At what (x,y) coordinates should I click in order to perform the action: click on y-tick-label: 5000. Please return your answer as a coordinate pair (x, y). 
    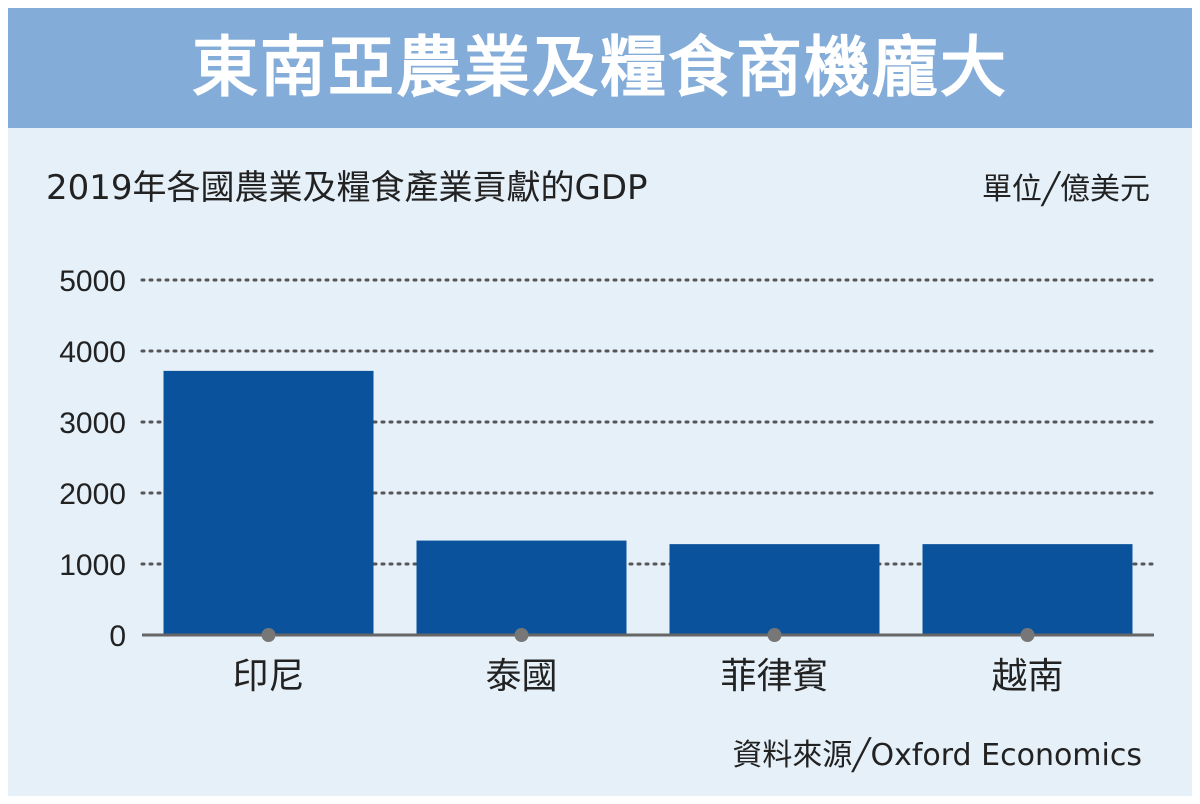
    Looking at the image, I should click on (92, 281).